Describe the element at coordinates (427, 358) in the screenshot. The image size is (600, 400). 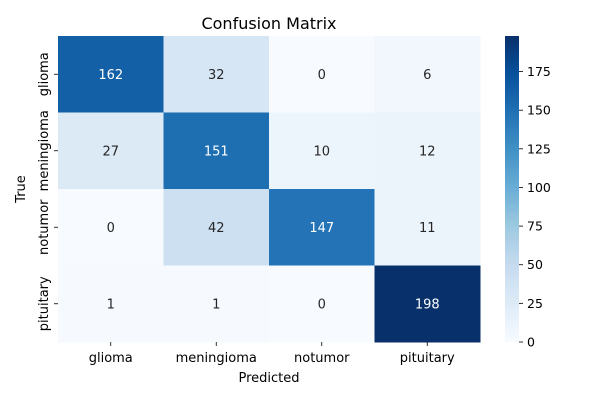
I see `x-tick-label: pituitary` at that location.